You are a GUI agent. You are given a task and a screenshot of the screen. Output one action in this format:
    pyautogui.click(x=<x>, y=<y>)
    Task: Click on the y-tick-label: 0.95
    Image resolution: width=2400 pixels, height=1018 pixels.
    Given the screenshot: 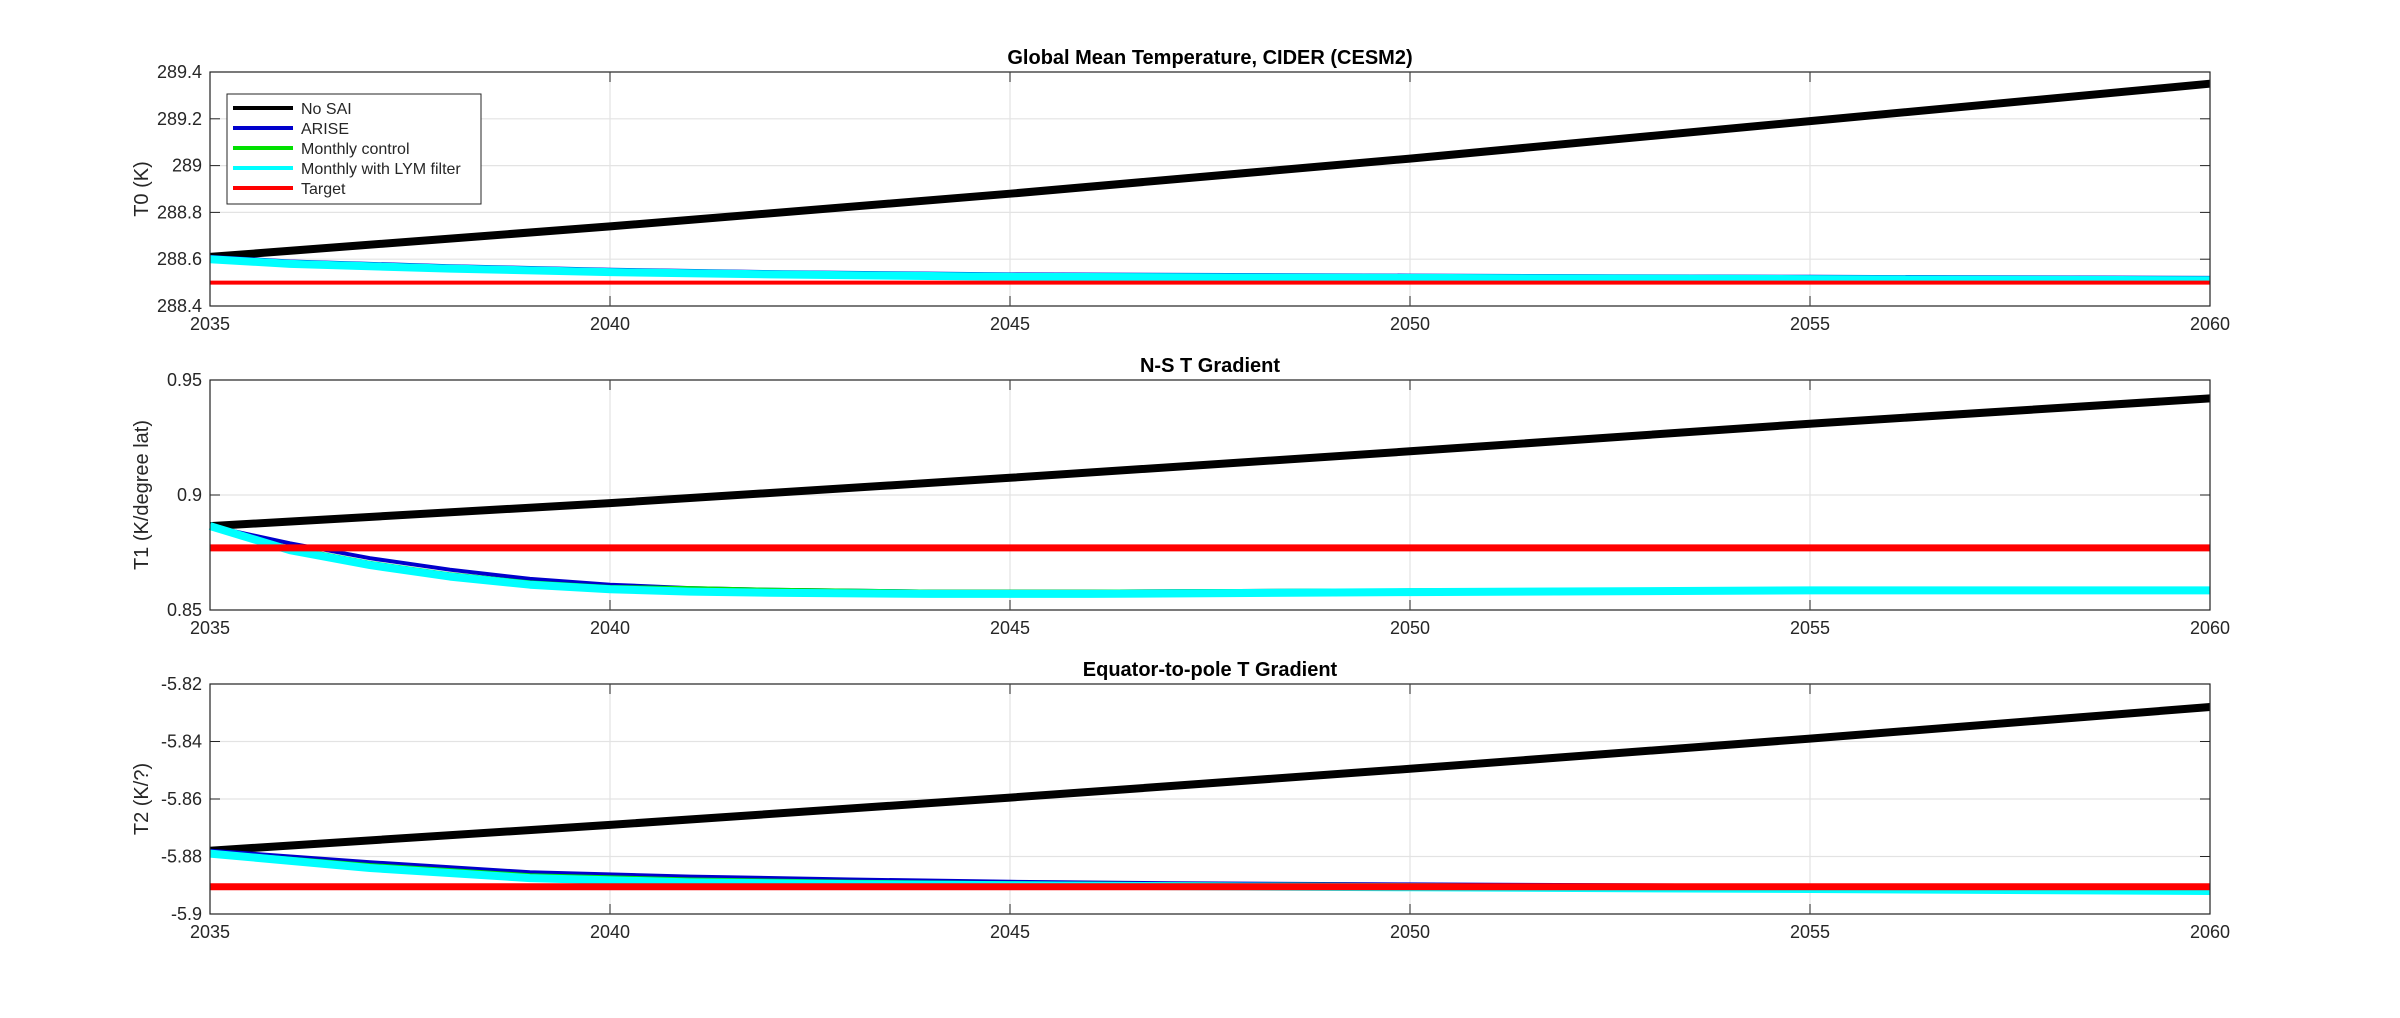 What is the action you would take?
    pyautogui.click(x=184, y=380)
    